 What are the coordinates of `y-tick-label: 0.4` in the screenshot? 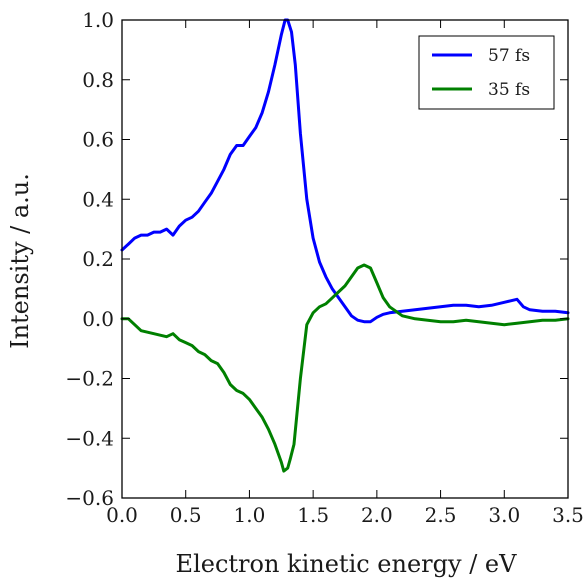 It's located at (98, 199).